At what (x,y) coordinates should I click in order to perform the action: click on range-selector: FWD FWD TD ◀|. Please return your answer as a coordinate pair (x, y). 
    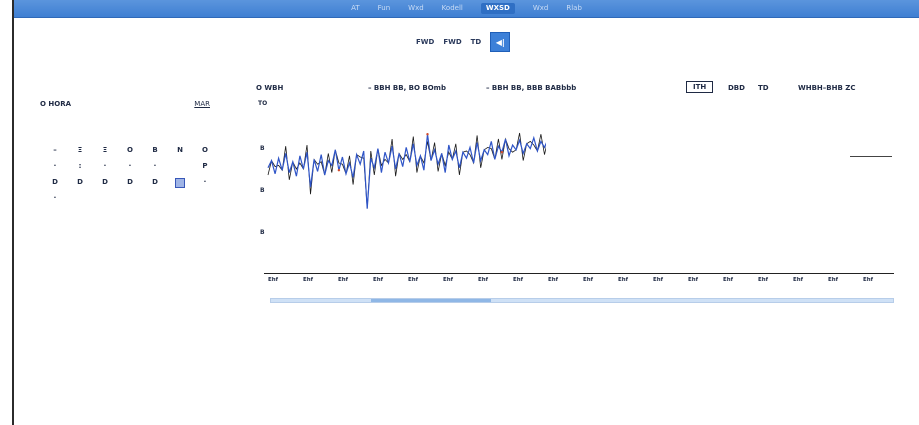
    Looking at the image, I should click on (463, 42).